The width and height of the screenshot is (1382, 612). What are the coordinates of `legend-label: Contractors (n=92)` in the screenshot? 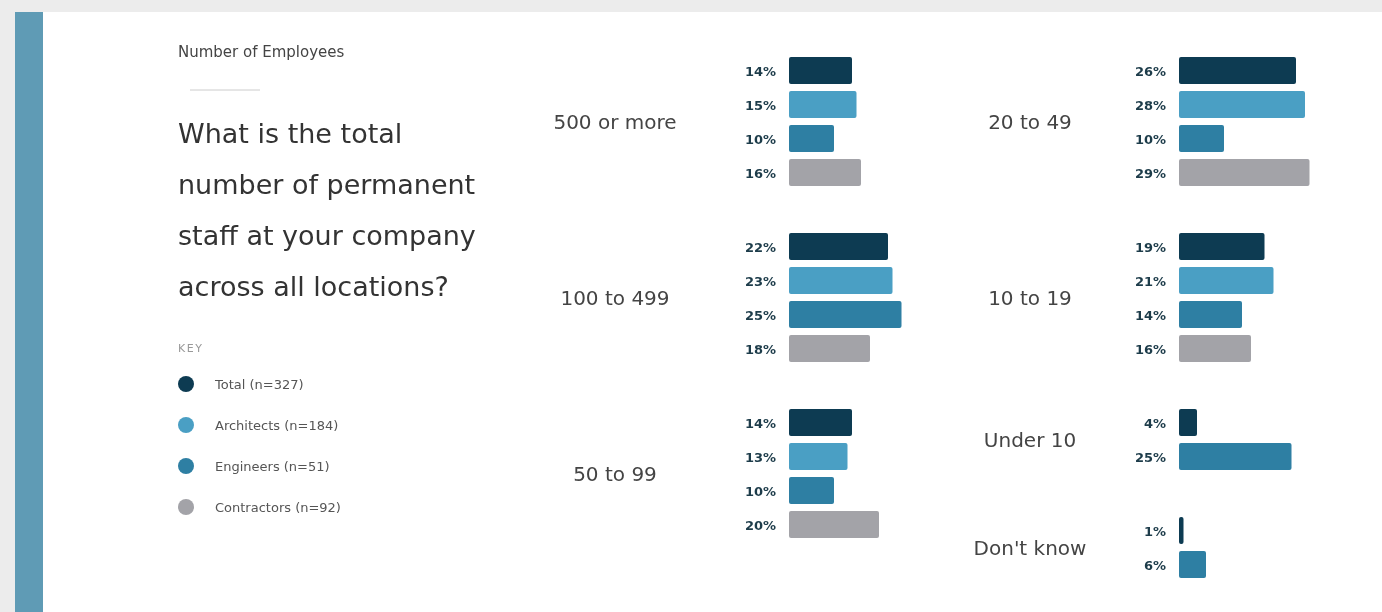 It's located at (278, 507).